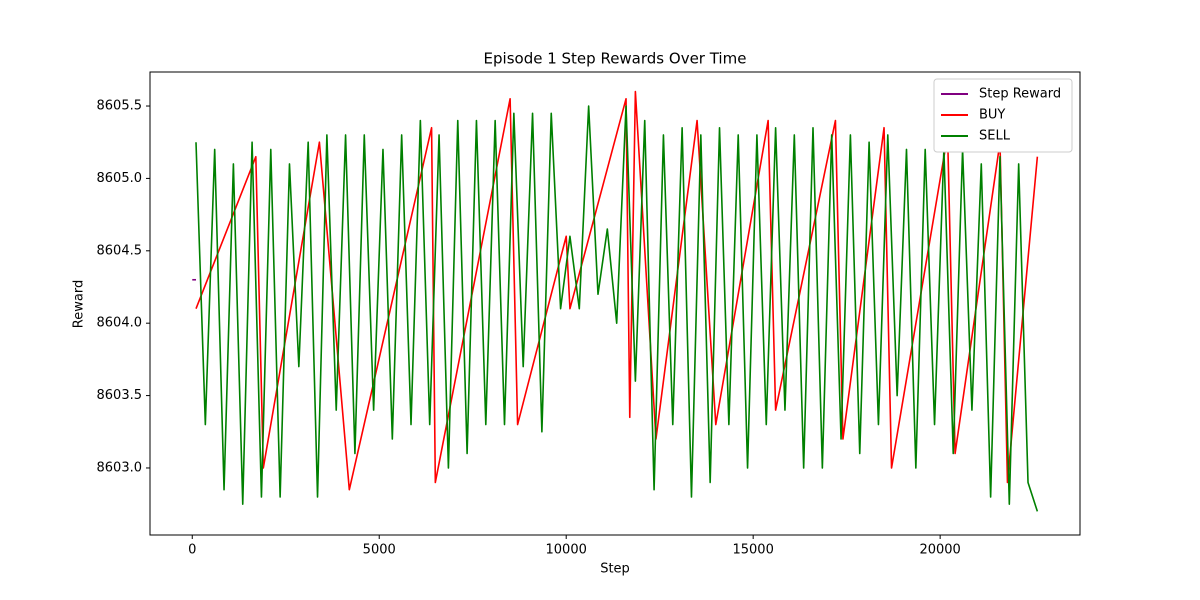  I want to click on y-tick-label: 8605.5, so click(120, 106).